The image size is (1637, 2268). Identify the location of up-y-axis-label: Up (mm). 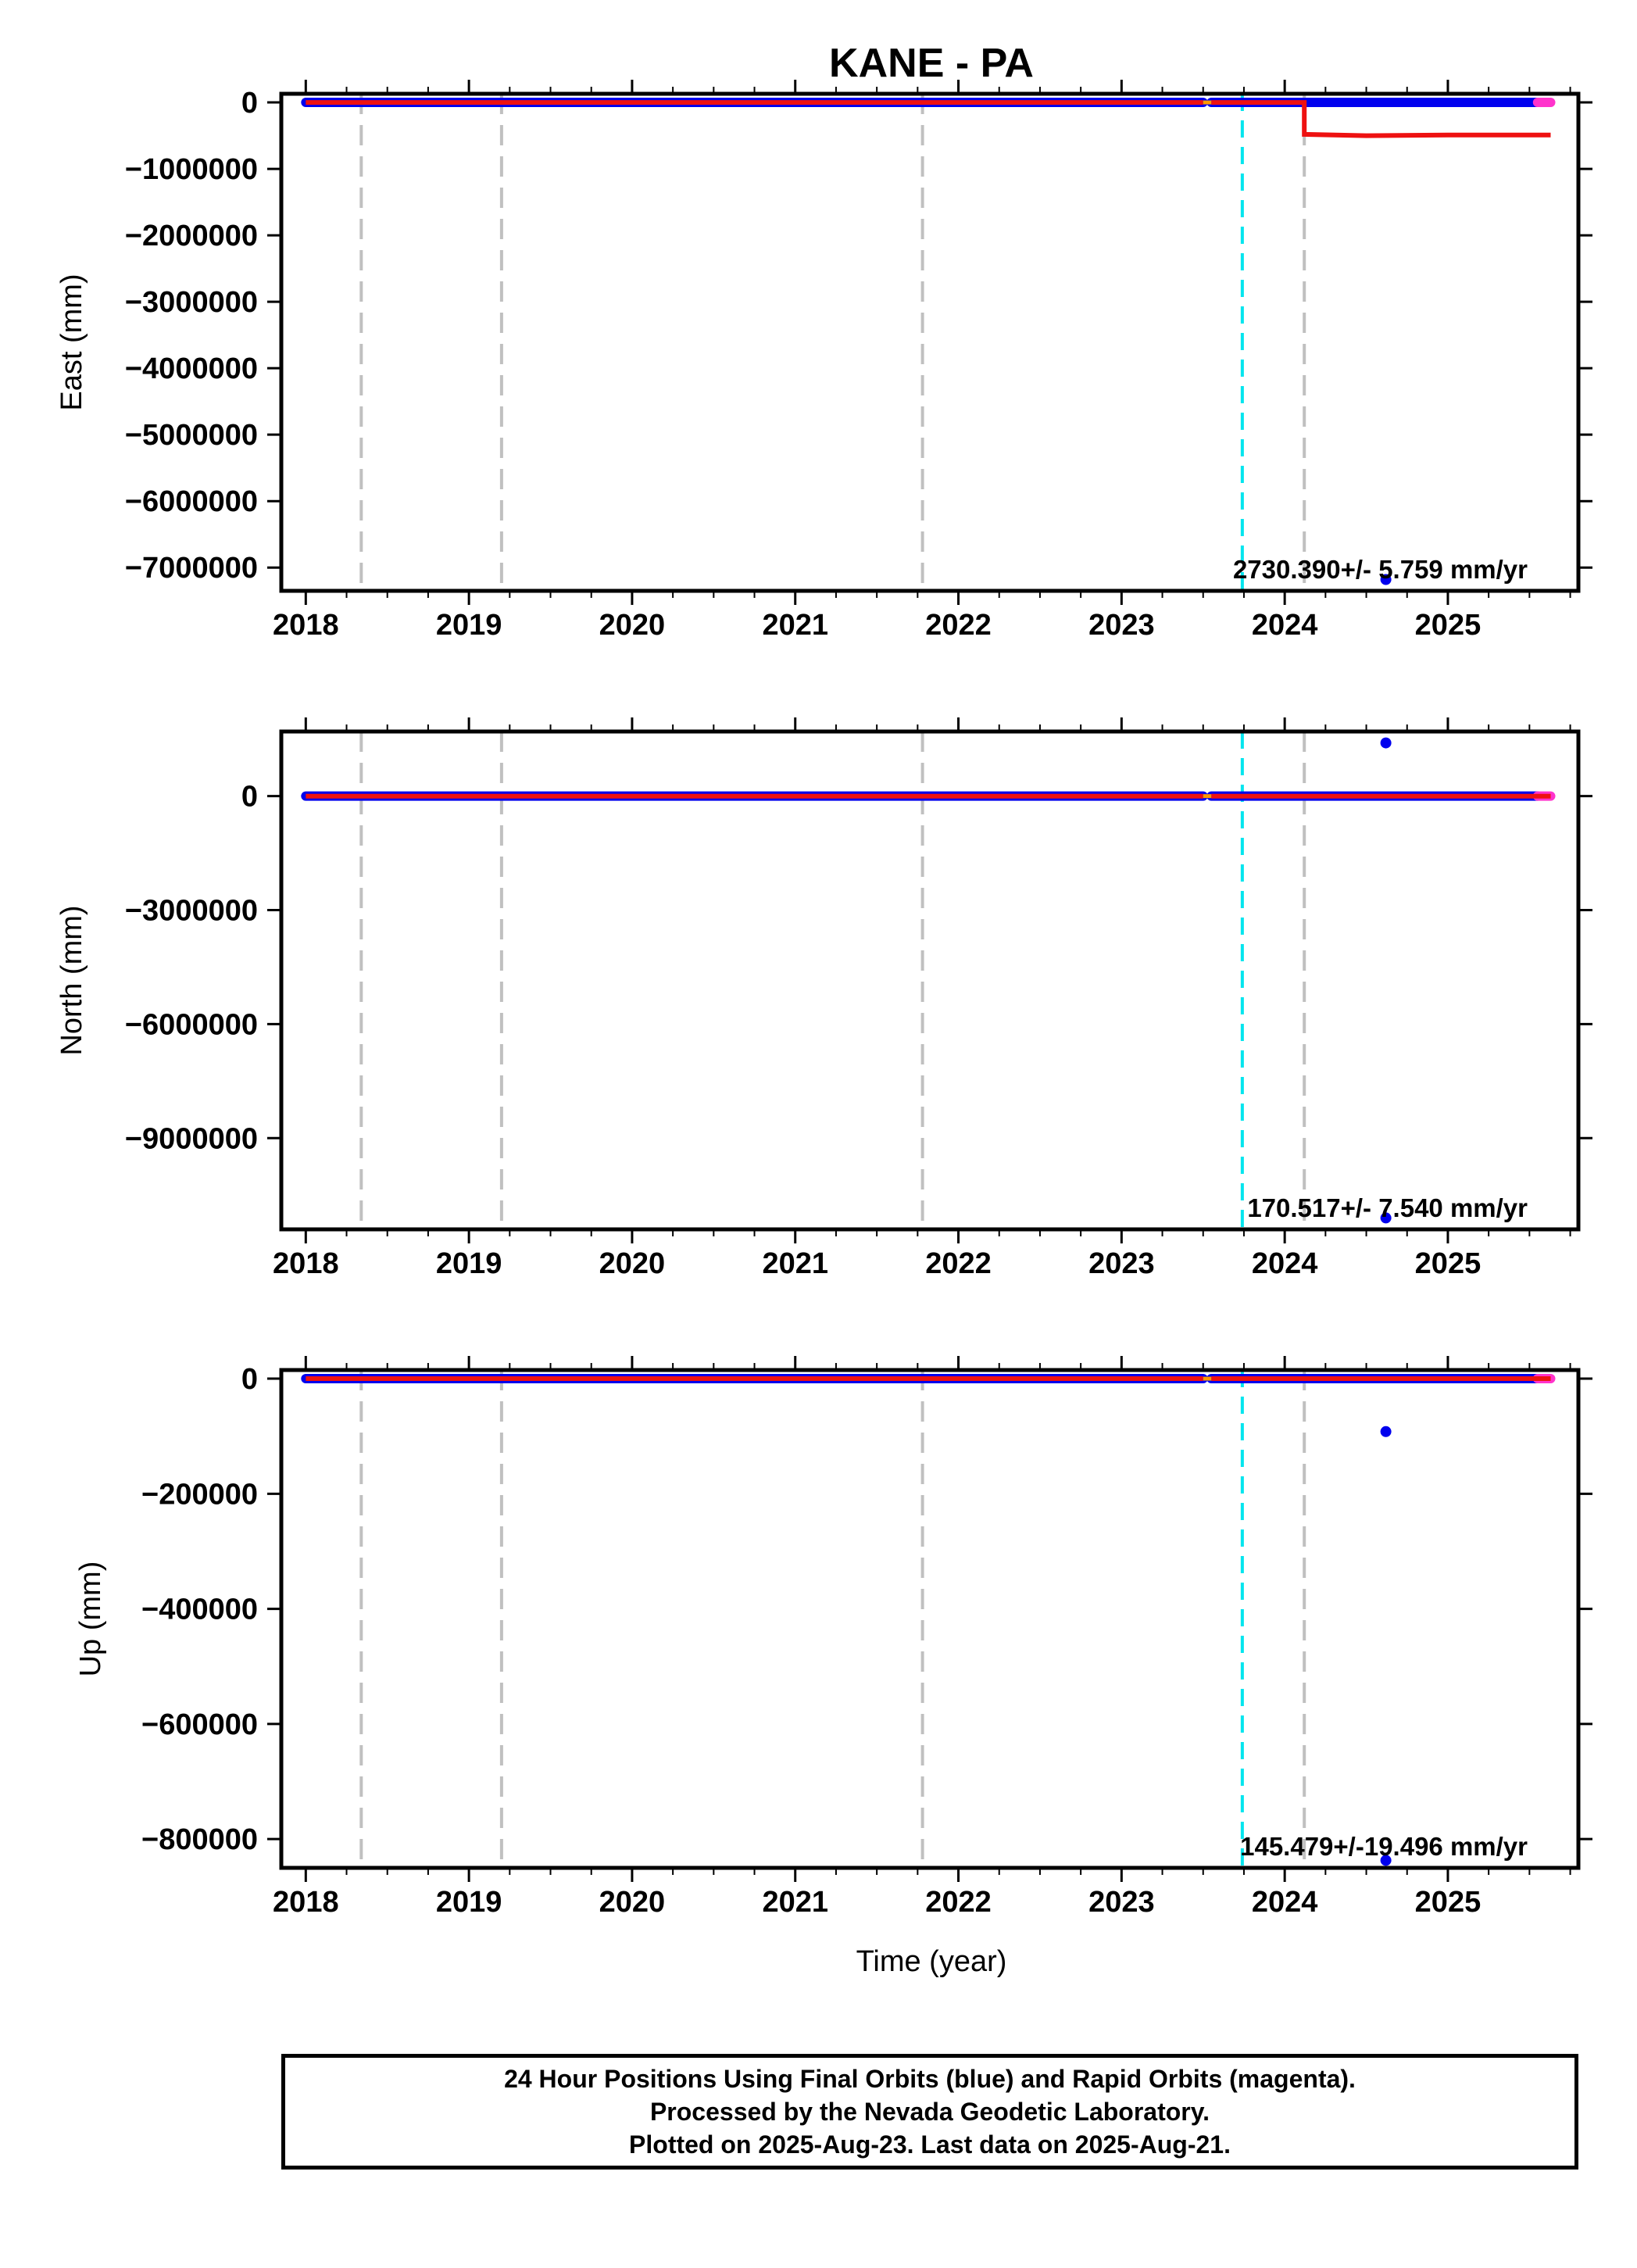
(90, 1619).